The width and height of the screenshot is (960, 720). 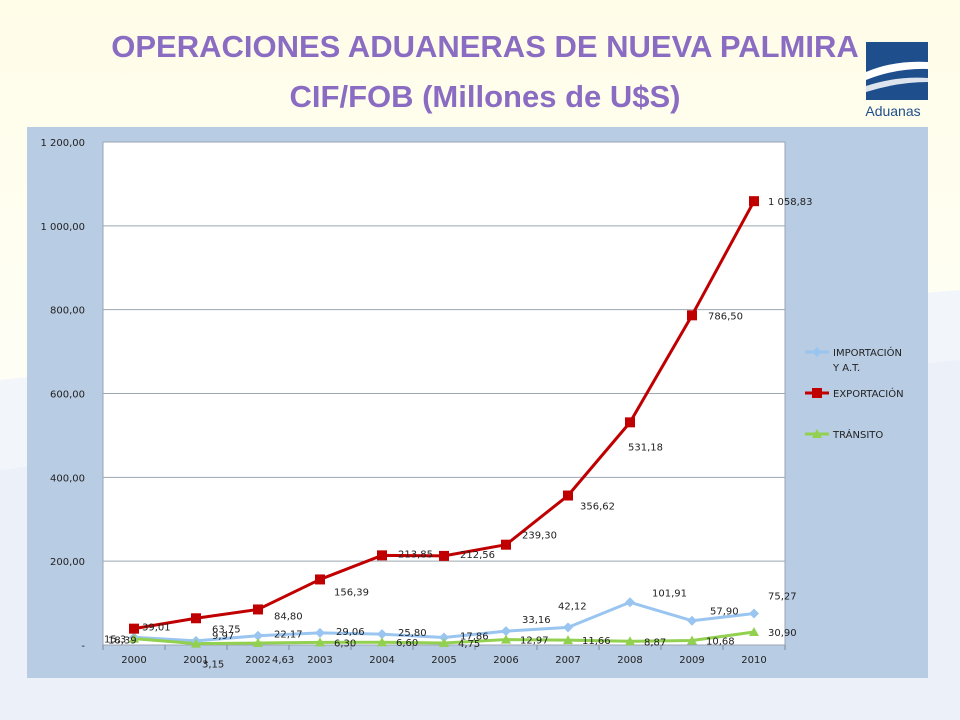 I want to click on y-tick-label: 400,00, so click(x=67, y=478).